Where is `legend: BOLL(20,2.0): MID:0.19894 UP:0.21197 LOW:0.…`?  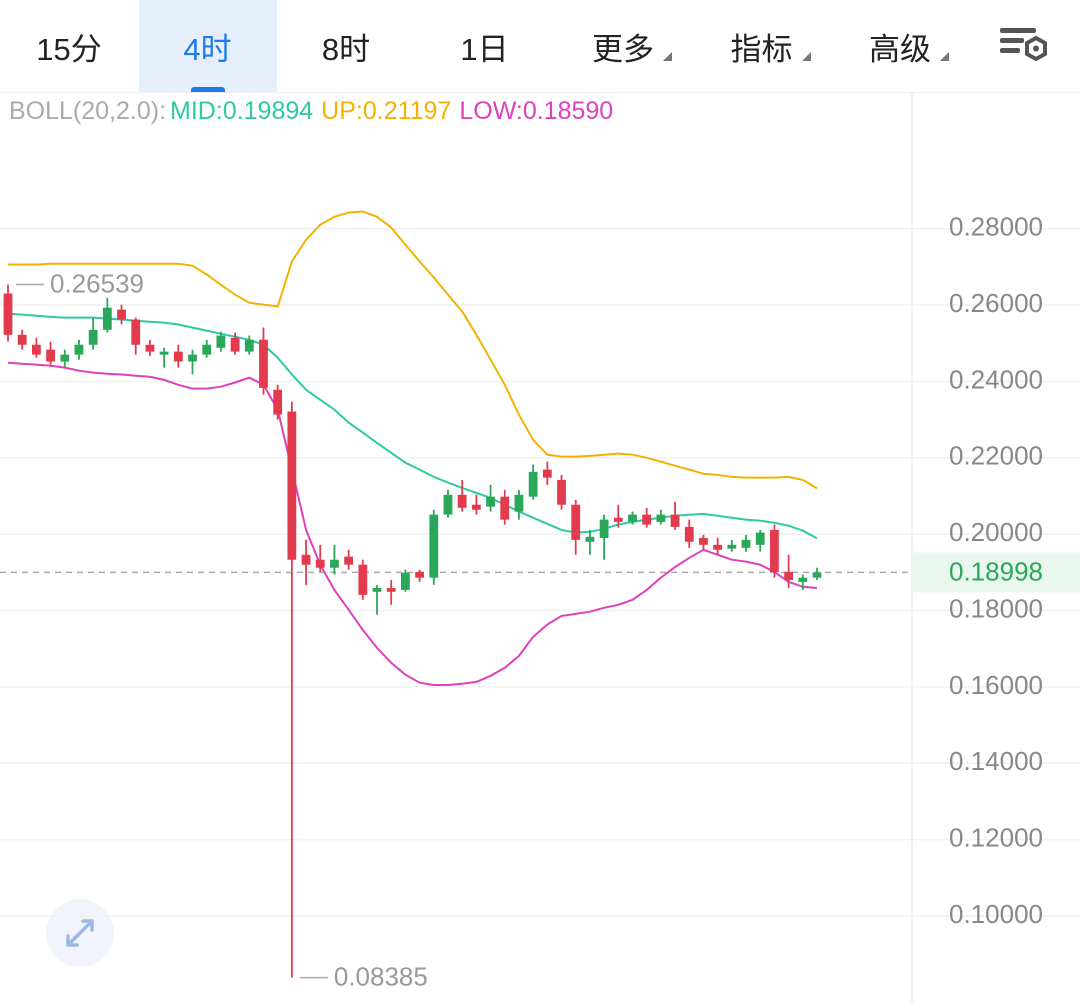 legend: BOLL(20,2.0): MID:0.19894 UP:0.21197 LOW:0.… is located at coordinates (315, 111).